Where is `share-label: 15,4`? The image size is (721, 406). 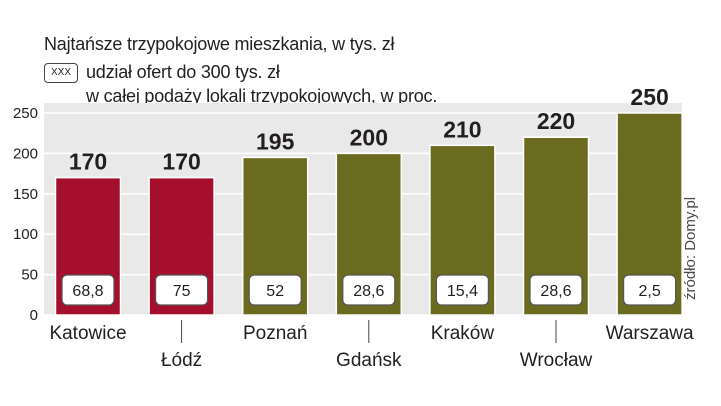 share-label: 15,4 is located at coordinates (462, 291).